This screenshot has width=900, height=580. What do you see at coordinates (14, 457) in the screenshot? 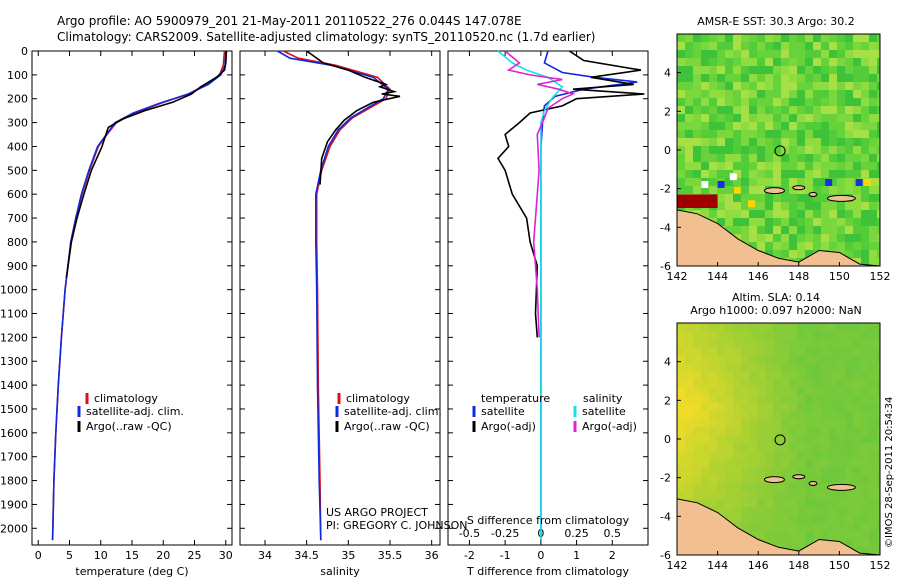
I see `y-tick-label: 1700` at bounding box center [14, 457].